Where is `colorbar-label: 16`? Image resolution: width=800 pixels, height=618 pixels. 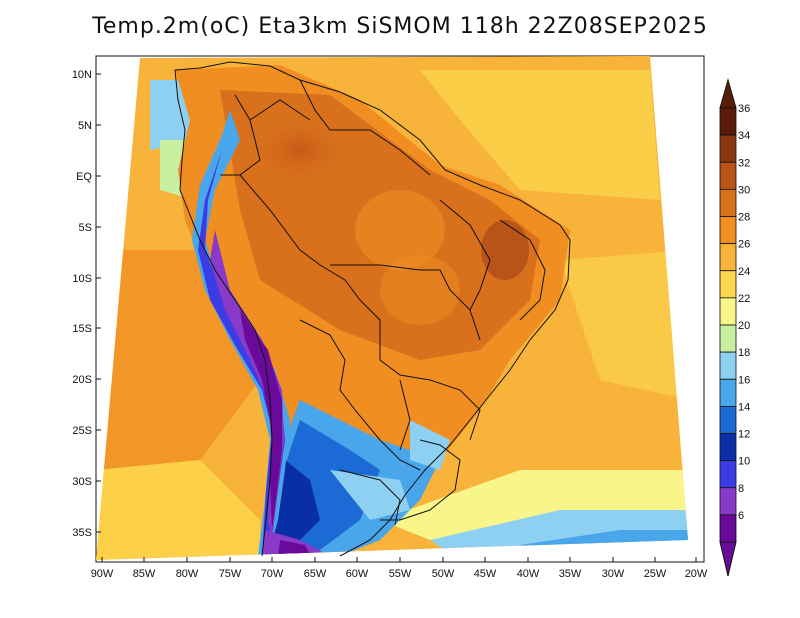
colorbar-label: 16 is located at coordinates (744, 380).